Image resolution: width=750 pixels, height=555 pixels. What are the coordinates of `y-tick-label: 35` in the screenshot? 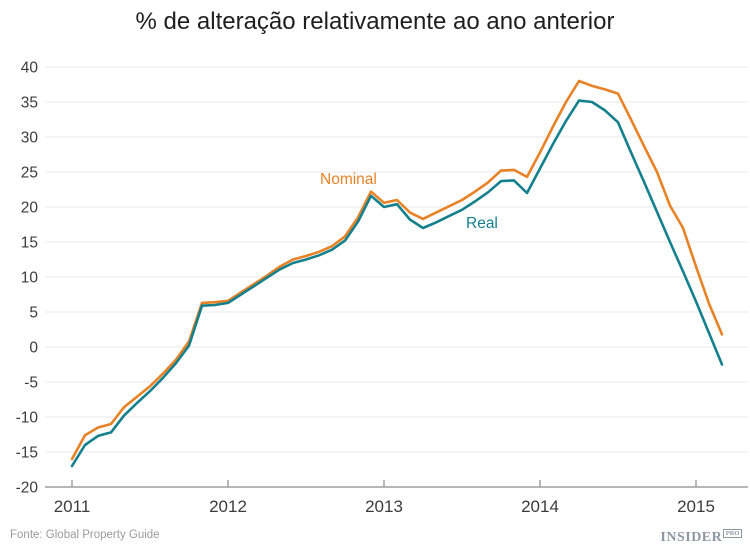 It's located at (29, 103).